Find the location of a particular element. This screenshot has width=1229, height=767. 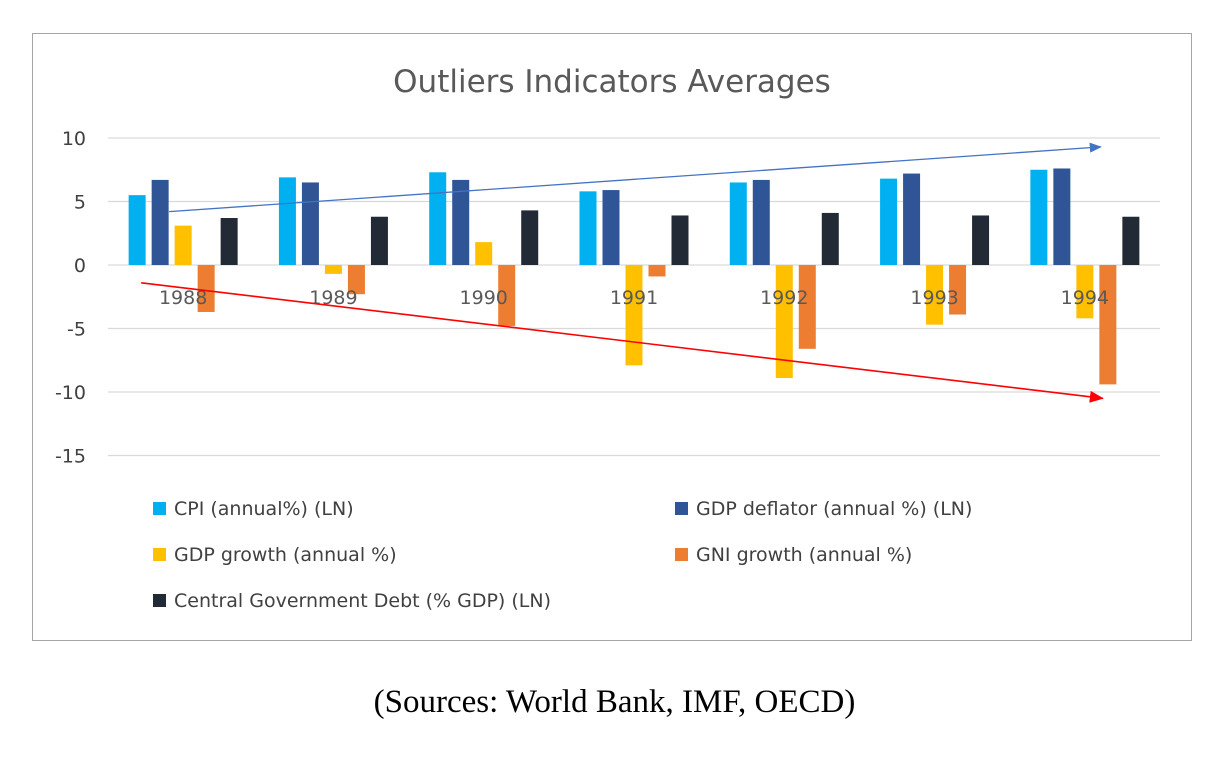

bar-3-1992 is located at coordinates (784, 322).